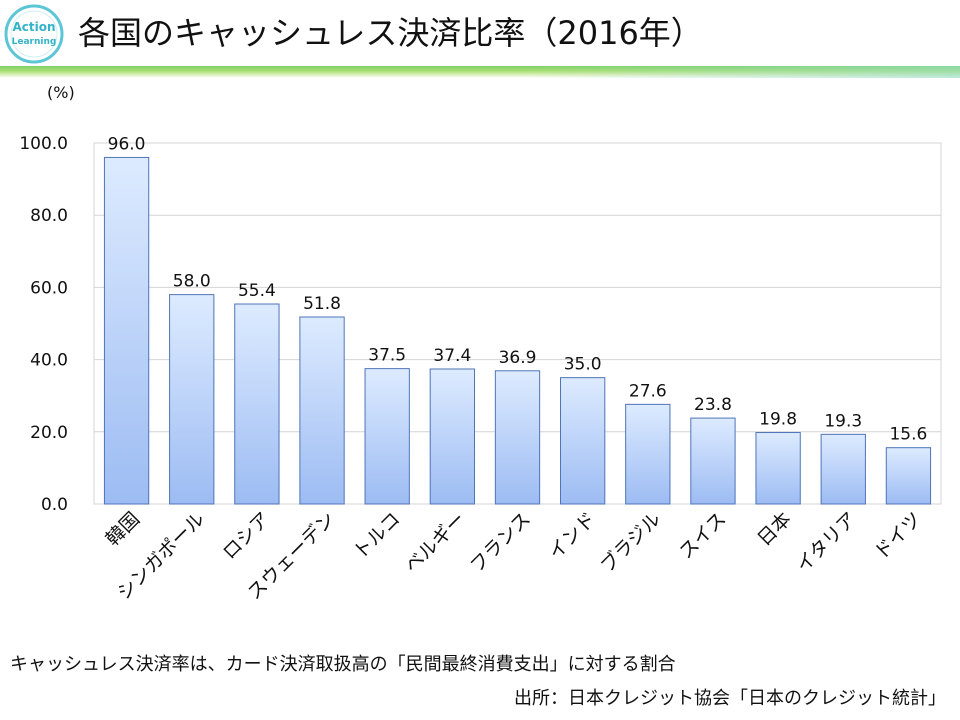 This screenshot has height=720, width=960. What do you see at coordinates (127, 144) in the screenshot?
I see `data-label: 96.0` at bounding box center [127, 144].